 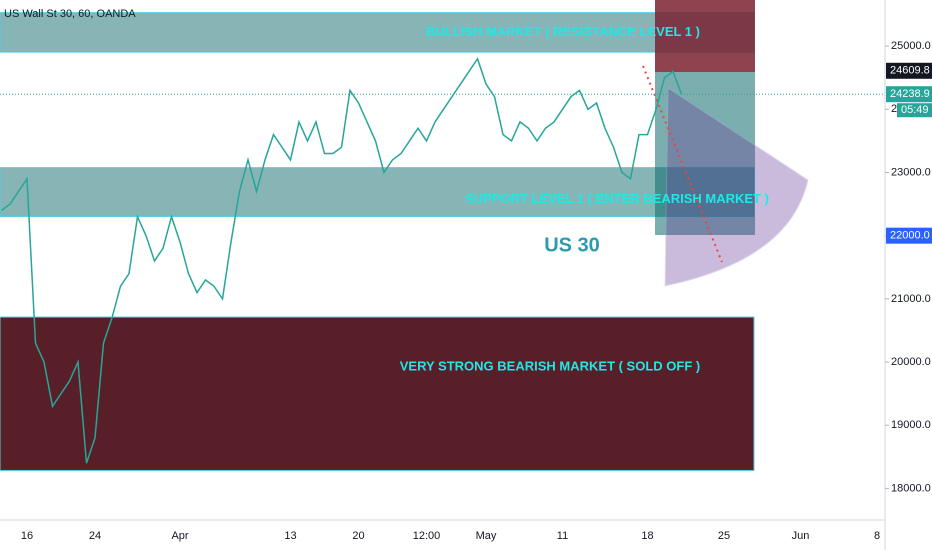 I want to click on x-tick-label: Apr, so click(x=179, y=536).